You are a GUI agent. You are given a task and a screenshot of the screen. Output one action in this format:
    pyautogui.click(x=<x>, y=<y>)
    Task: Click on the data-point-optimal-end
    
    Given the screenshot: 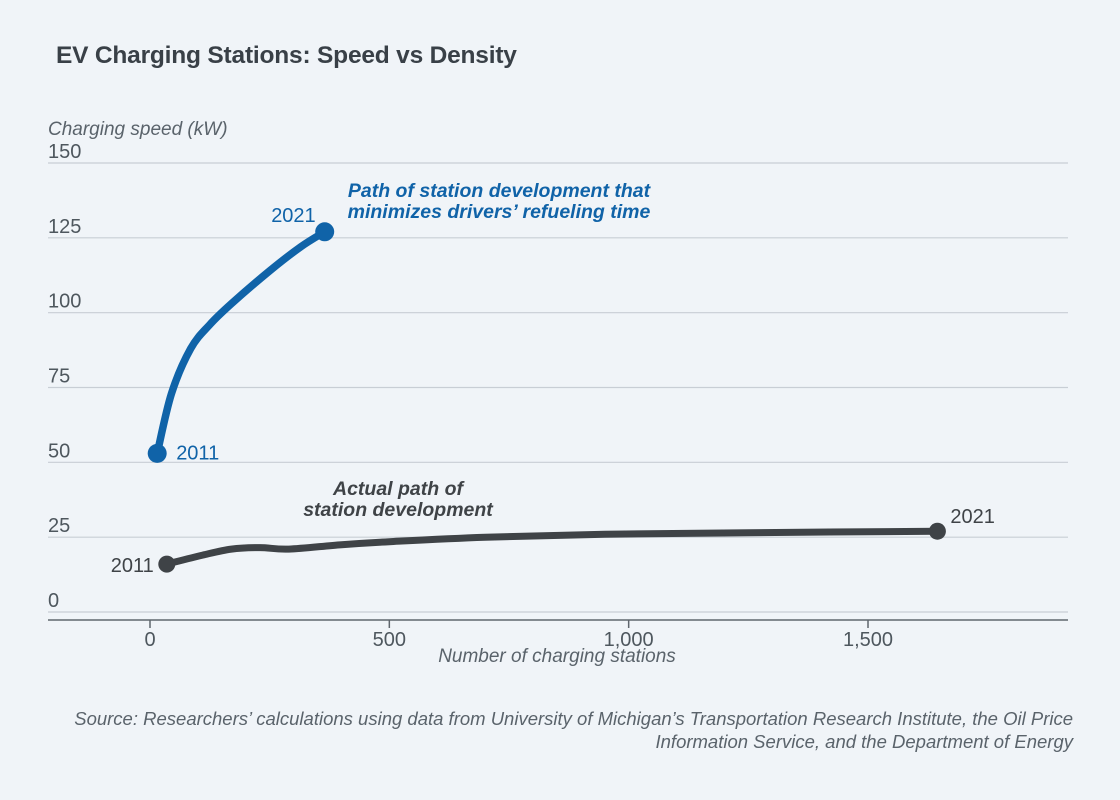 What is the action you would take?
    pyautogui.click(x=325, y=232)
    